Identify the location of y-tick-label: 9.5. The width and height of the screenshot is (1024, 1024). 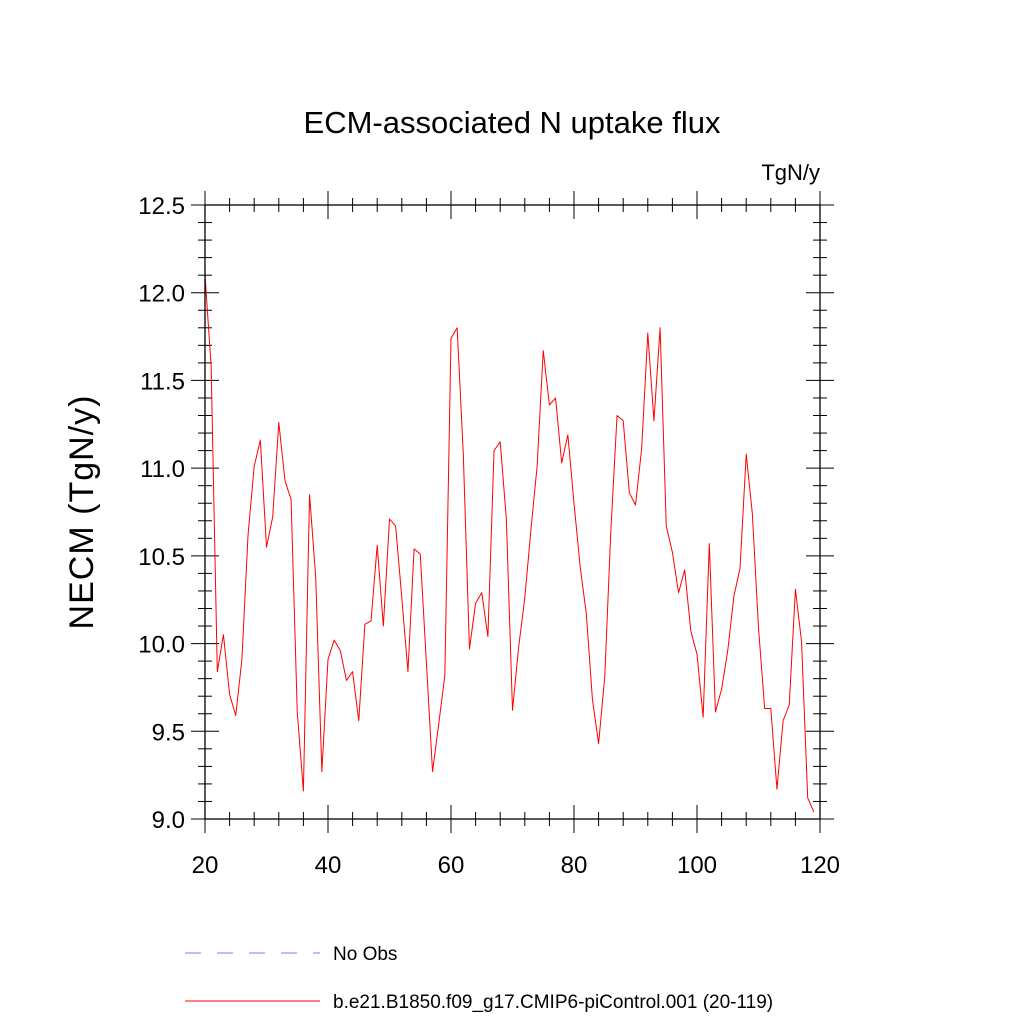
(168, 732).